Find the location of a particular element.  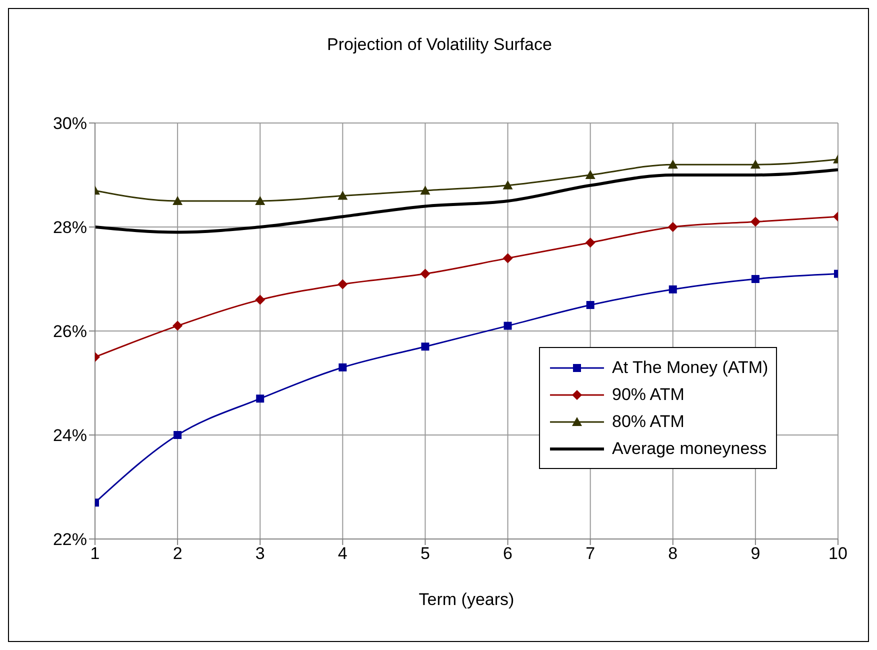

x-tick-label: 5 is located at coordinates (425, 554).